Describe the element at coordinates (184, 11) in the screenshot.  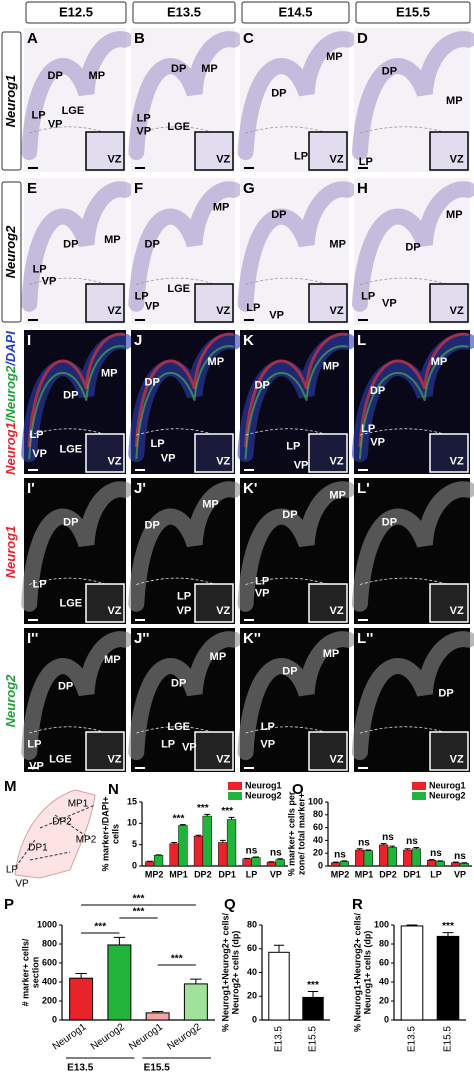
I see `column-header: E13.5` at that location.